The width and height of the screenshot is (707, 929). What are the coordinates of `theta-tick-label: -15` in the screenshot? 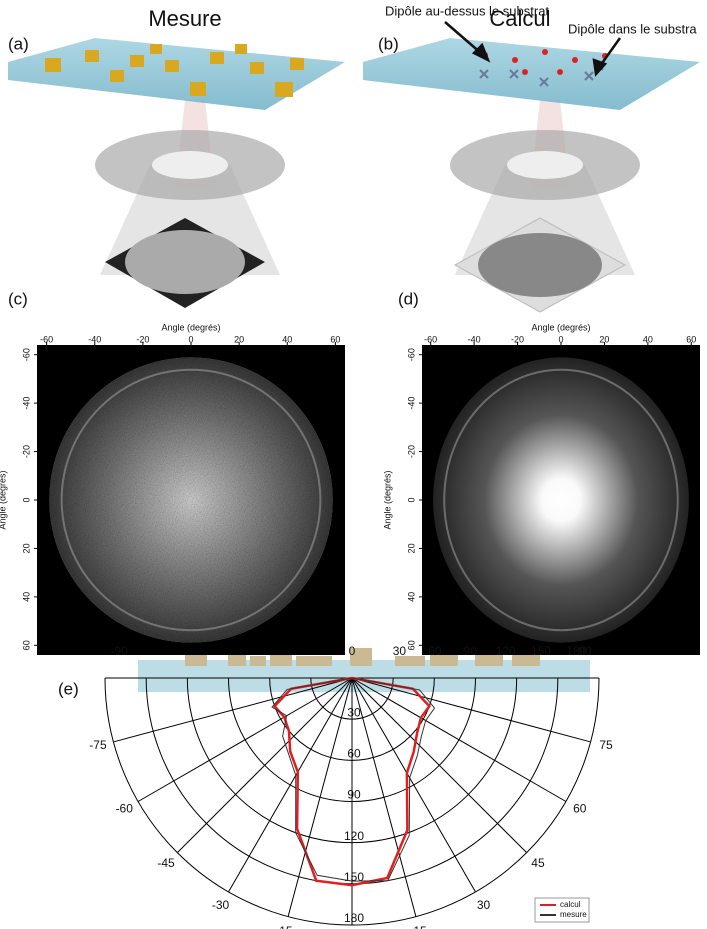 It's located at (284, 926).